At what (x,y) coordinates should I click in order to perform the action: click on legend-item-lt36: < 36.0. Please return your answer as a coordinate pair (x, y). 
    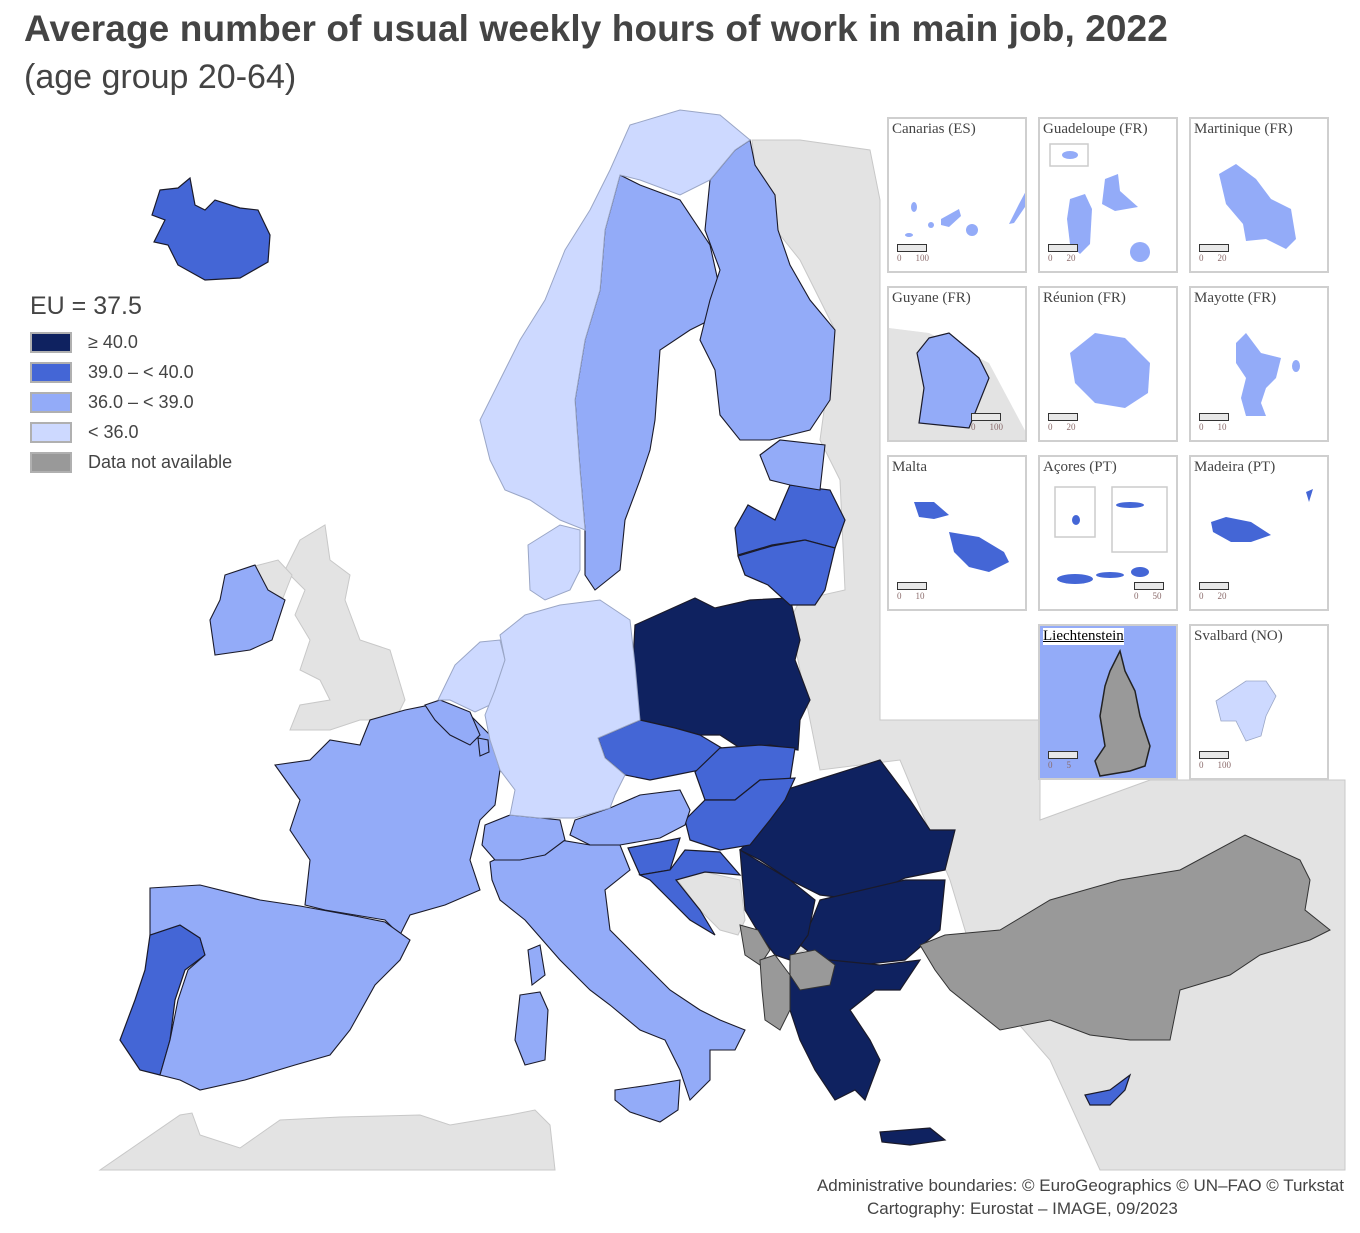
    Looking at the image, I should click on (131, 432).